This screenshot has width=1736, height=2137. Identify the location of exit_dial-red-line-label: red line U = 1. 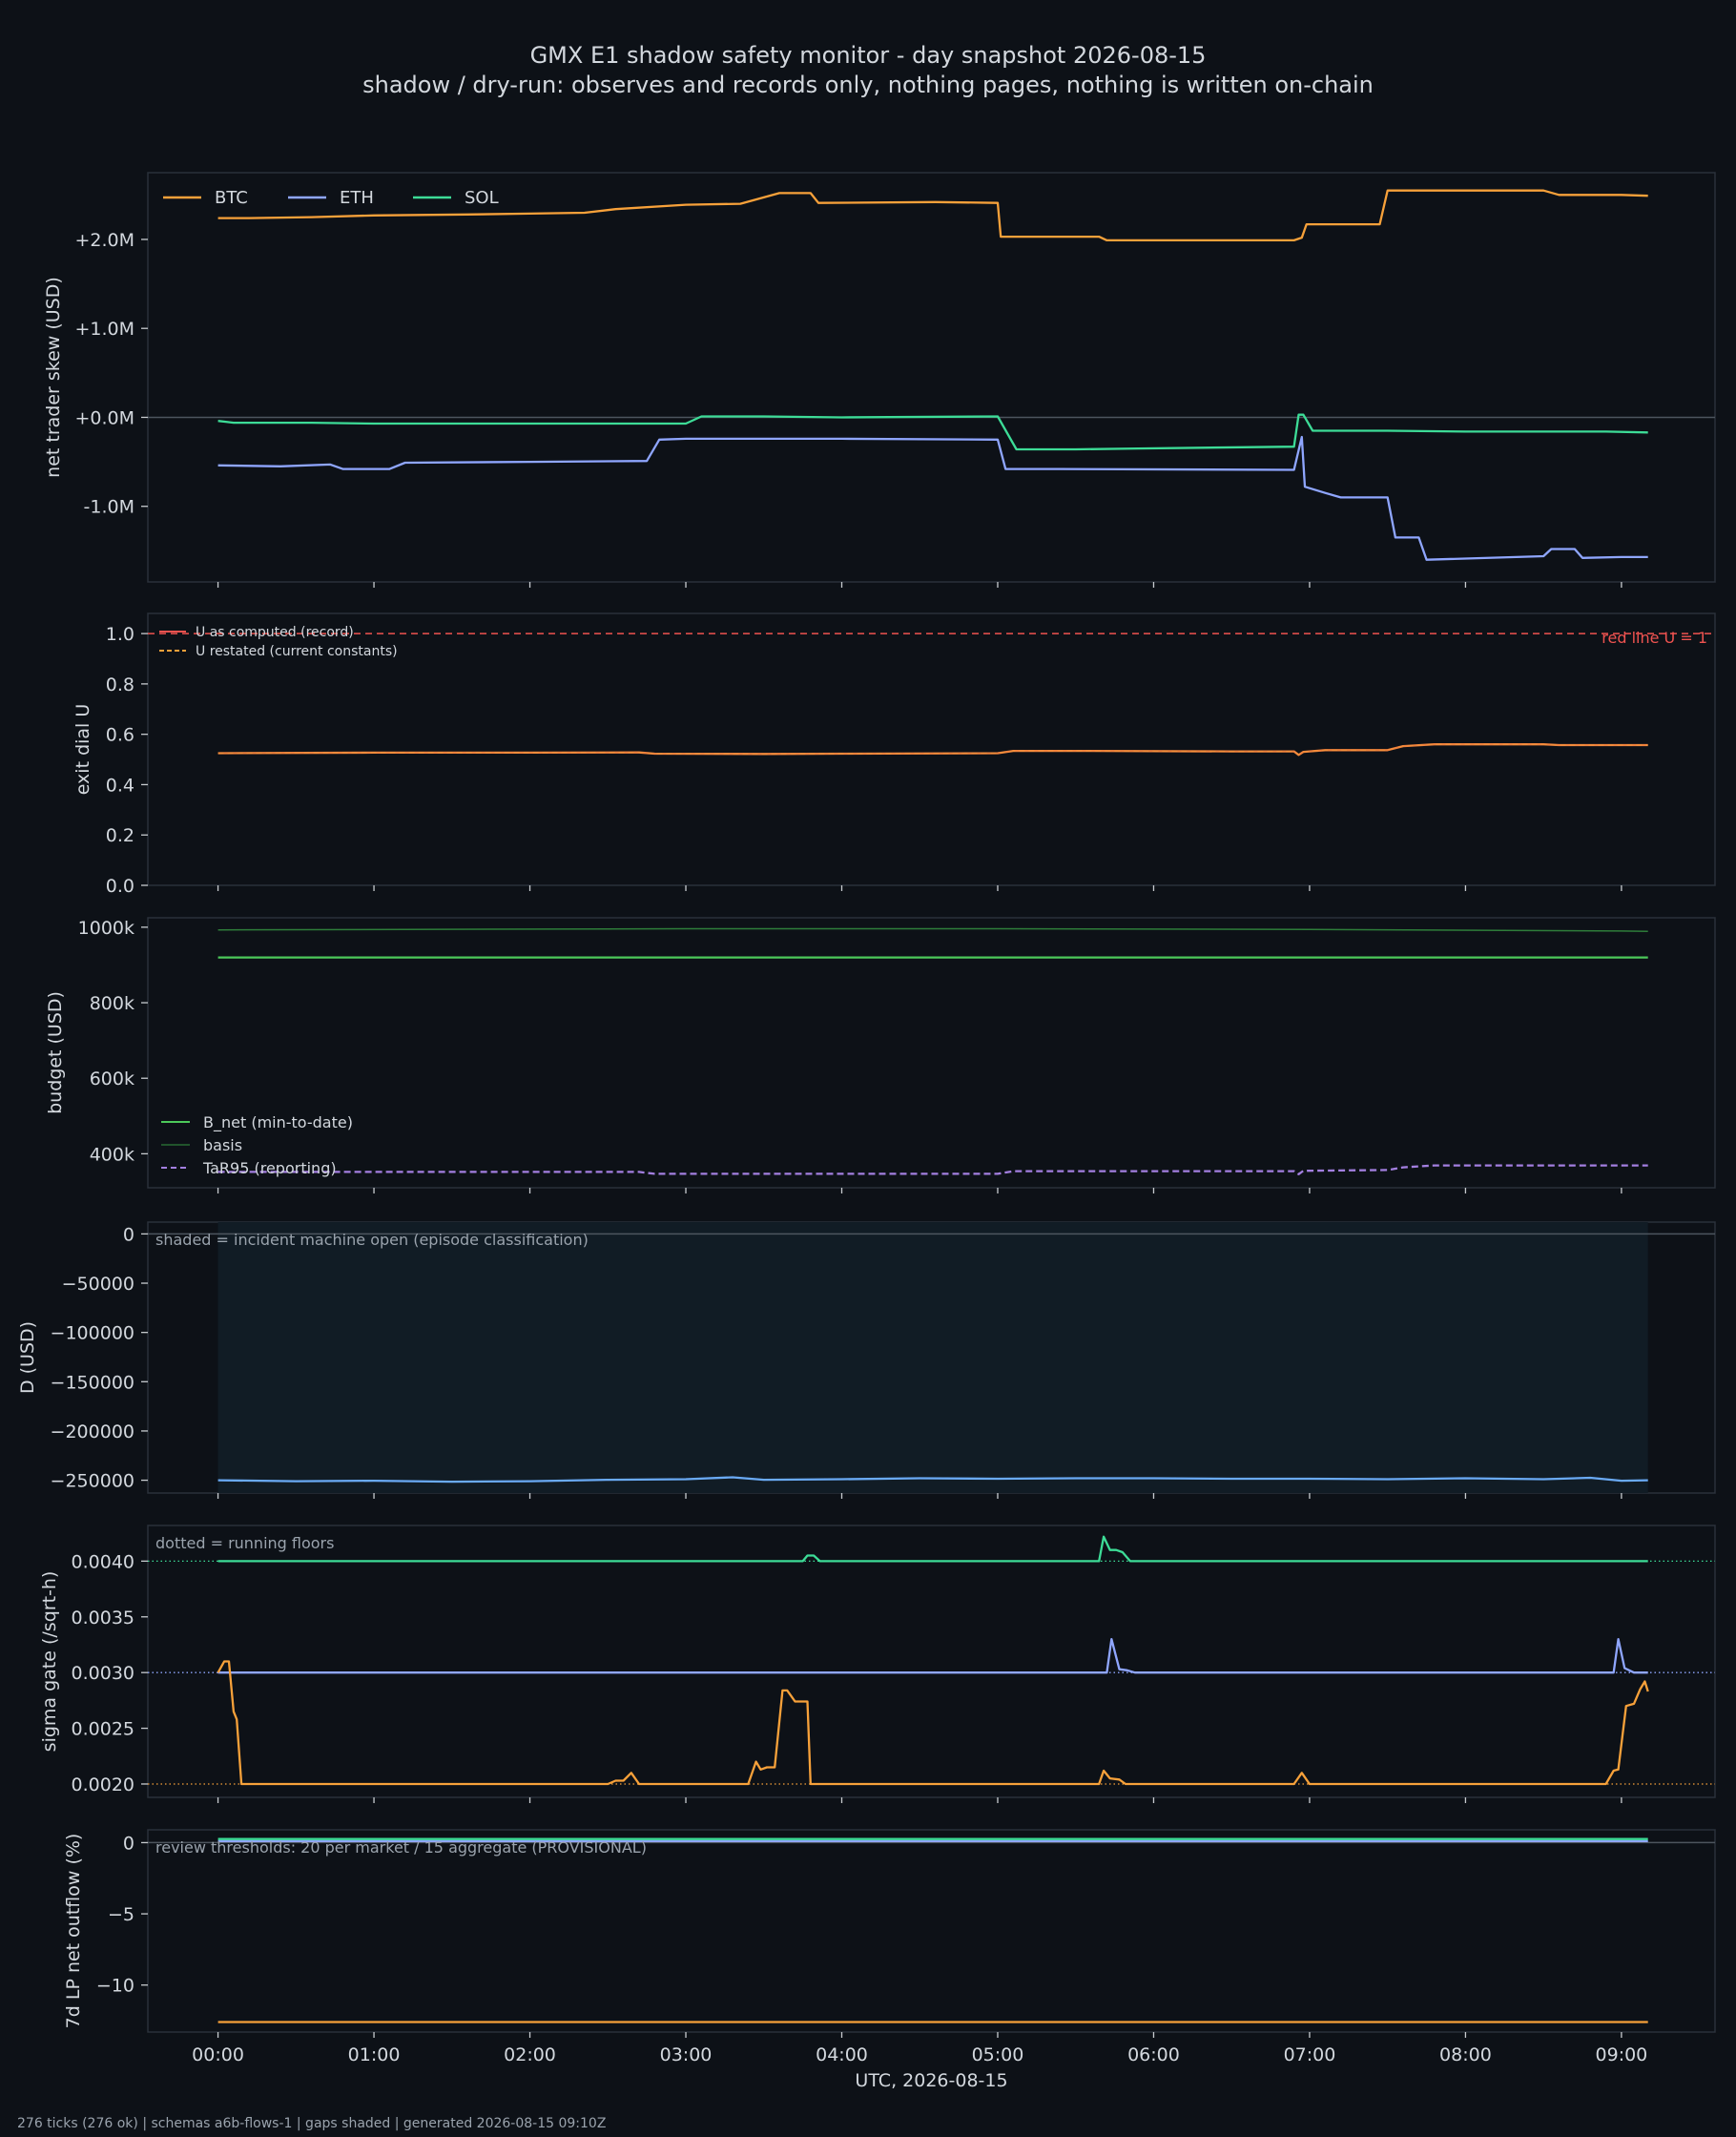
(1654, 638).